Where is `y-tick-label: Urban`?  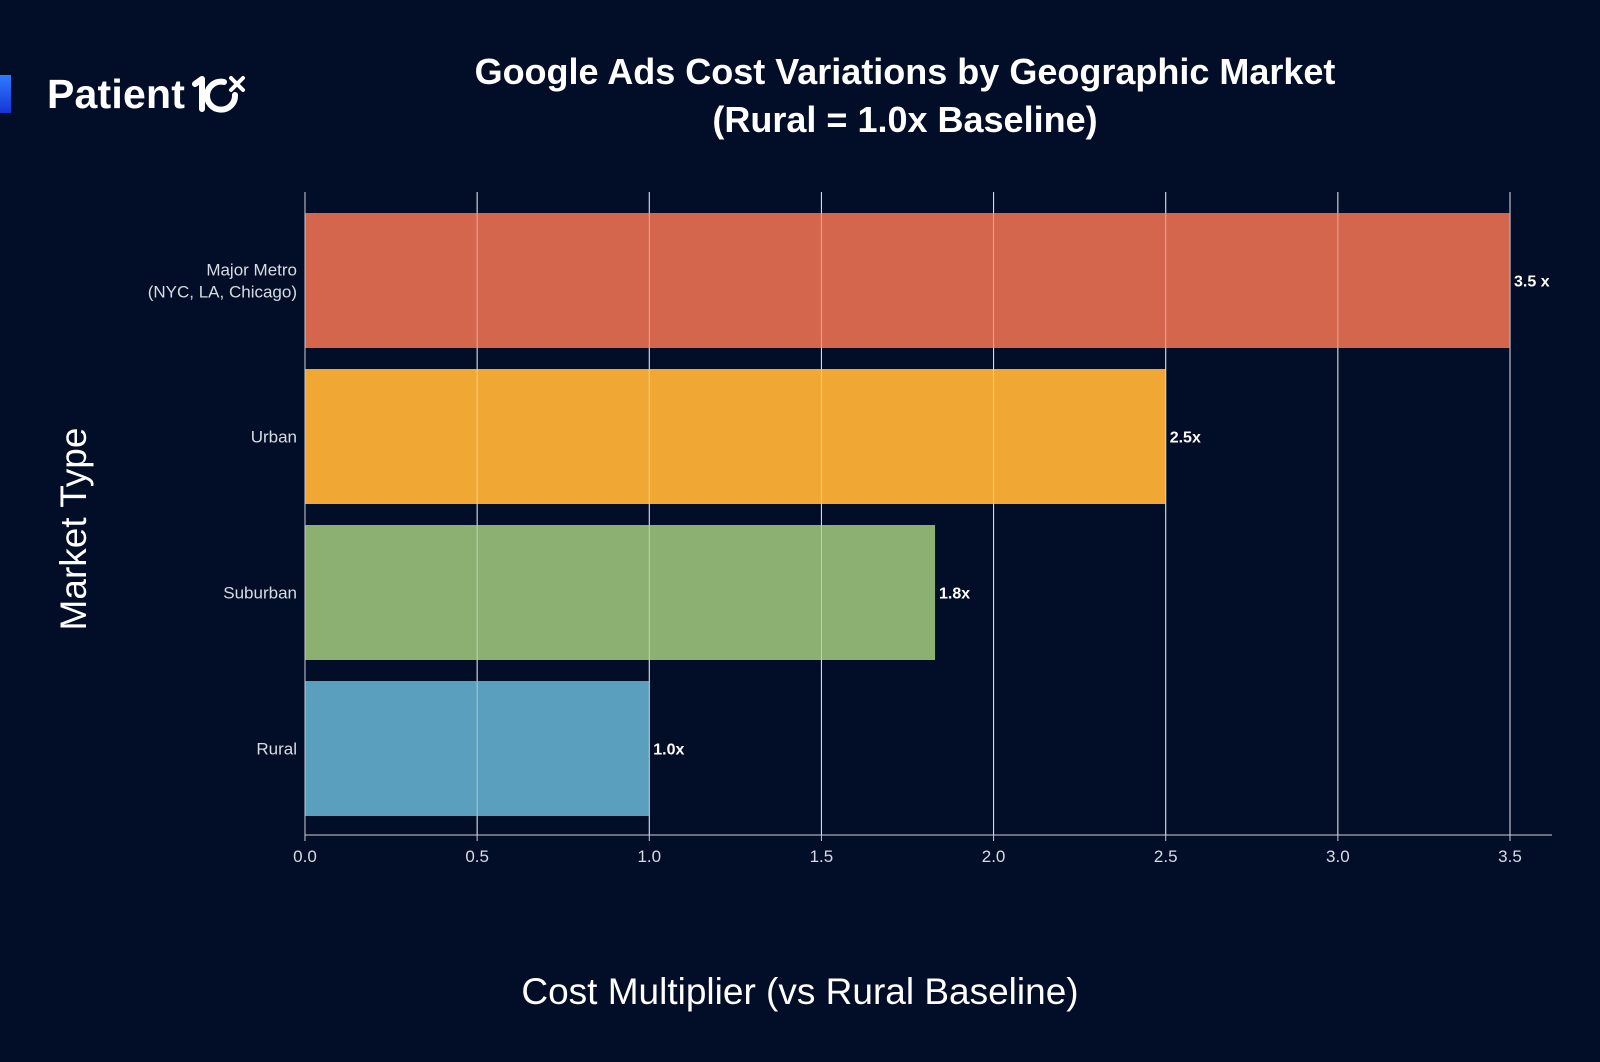
y-tick-label: Urban is located at coordinates (274, 437).